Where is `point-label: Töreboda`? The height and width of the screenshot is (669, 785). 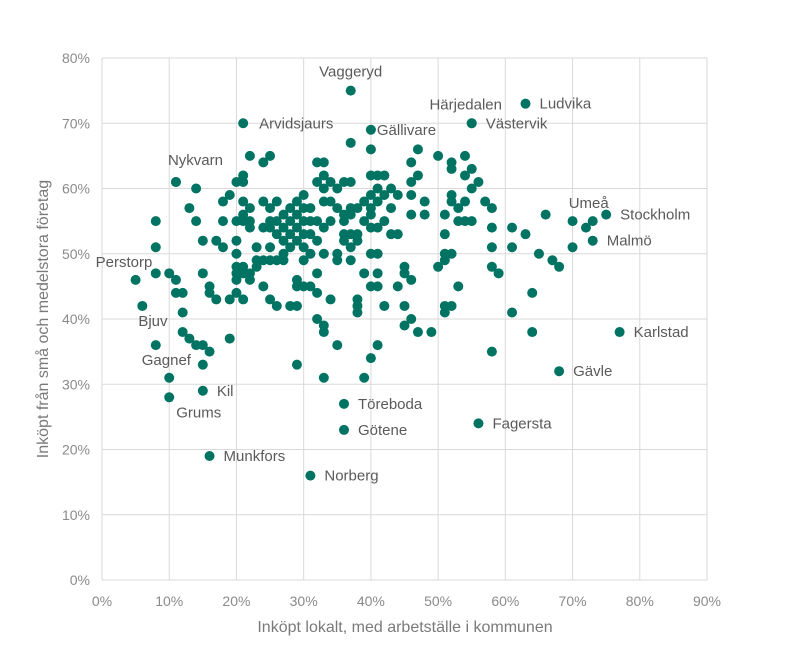 point-label: Töreboda is located at coordinates (390, 404).